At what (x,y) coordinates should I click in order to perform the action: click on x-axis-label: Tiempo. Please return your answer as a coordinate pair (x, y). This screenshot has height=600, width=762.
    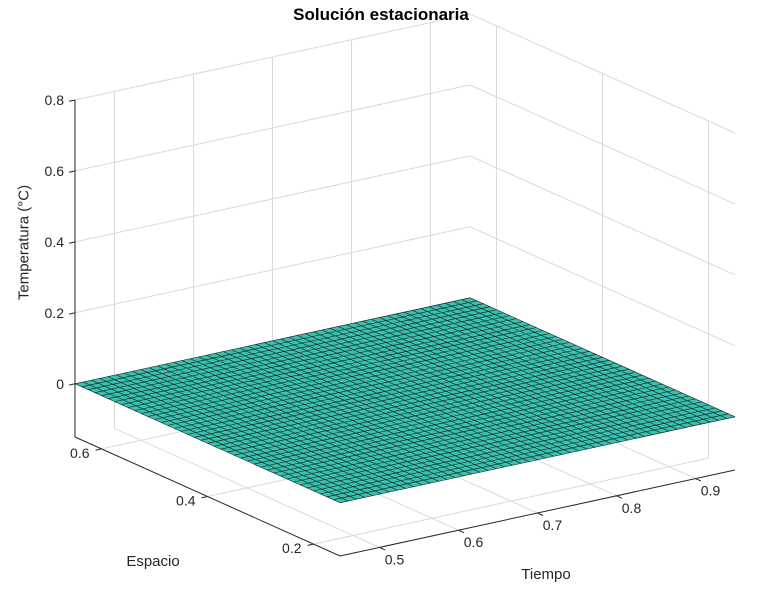
    Looking at the image, I should click on (546, 574).